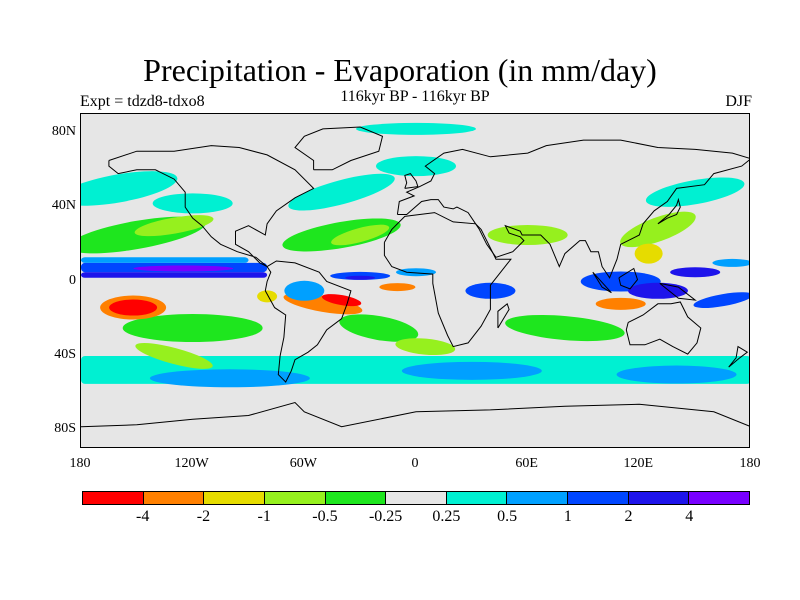 The width and height of the screenshot is (800, 600). I want to click on colorbar-label: 4, so click(689, 516).